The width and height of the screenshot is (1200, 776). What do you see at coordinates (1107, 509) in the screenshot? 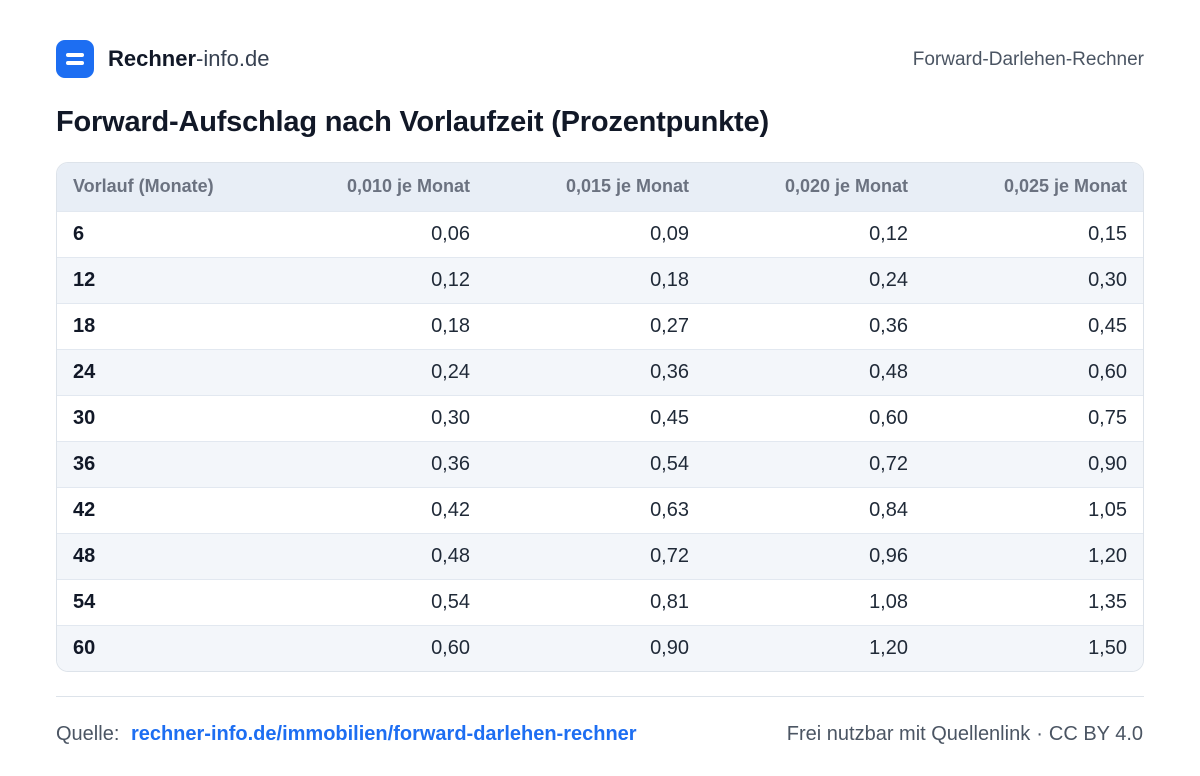
I see `value-cell: 1,05` at bounding box center [1107, 509].